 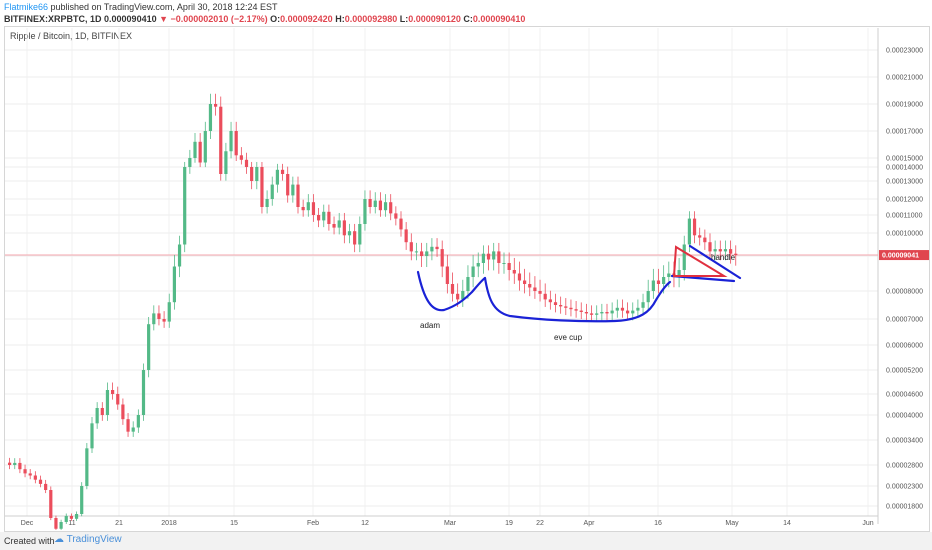 What do you see at coordinates (904, 255) in the screenshot?
I see `last-price-tag` at bounding box center [904, 255].